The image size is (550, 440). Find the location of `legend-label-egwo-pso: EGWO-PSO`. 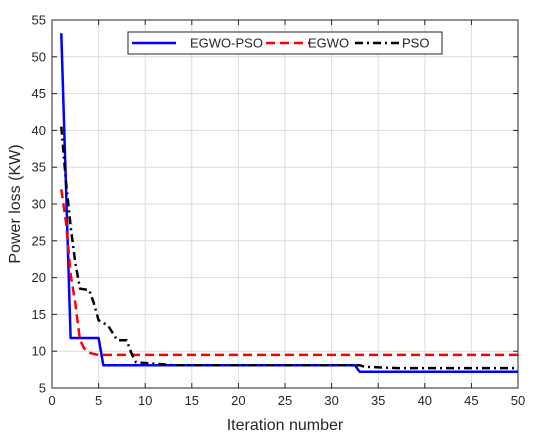

legend-label-egwo-pso: EGWO-PSO is located at coordinates (226, 43).